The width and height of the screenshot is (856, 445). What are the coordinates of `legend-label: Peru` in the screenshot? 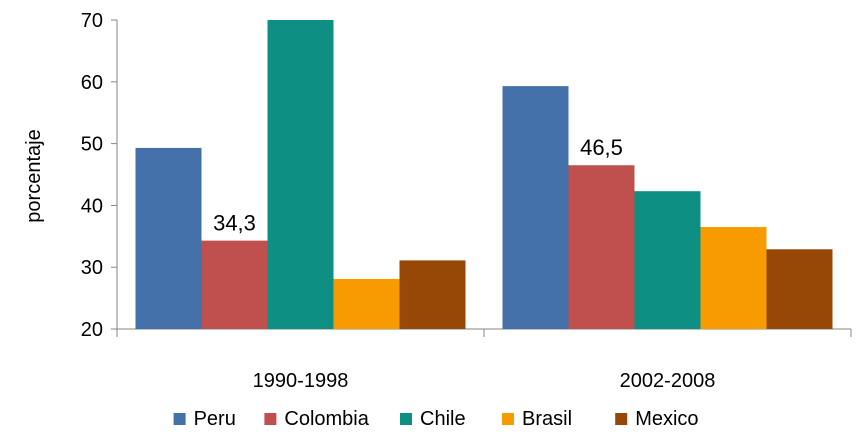 It's located at (215, 419).